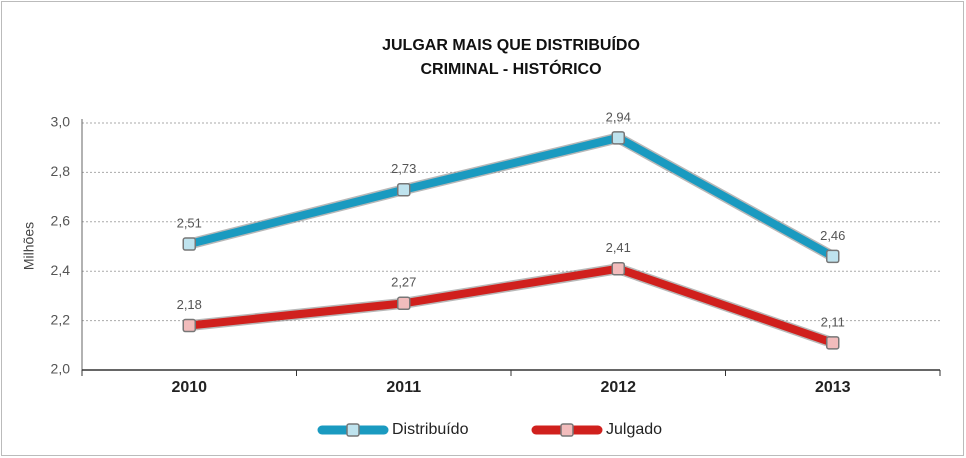 This screenshot has height=458, width=966. What do you see at coordinates (403, 282) in the screenshot?
I see `value-label: 2,27` at bounding box center [403, 282].